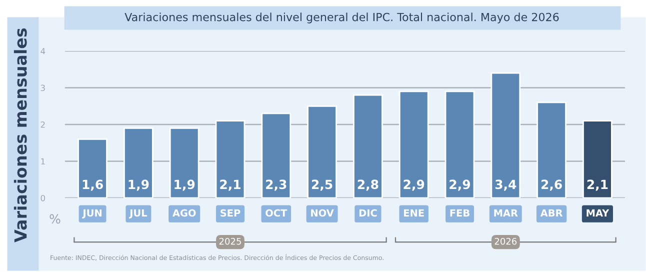 The image size is (646, 280). I want to click on x-tick-label: ENE, so click(414, 212).